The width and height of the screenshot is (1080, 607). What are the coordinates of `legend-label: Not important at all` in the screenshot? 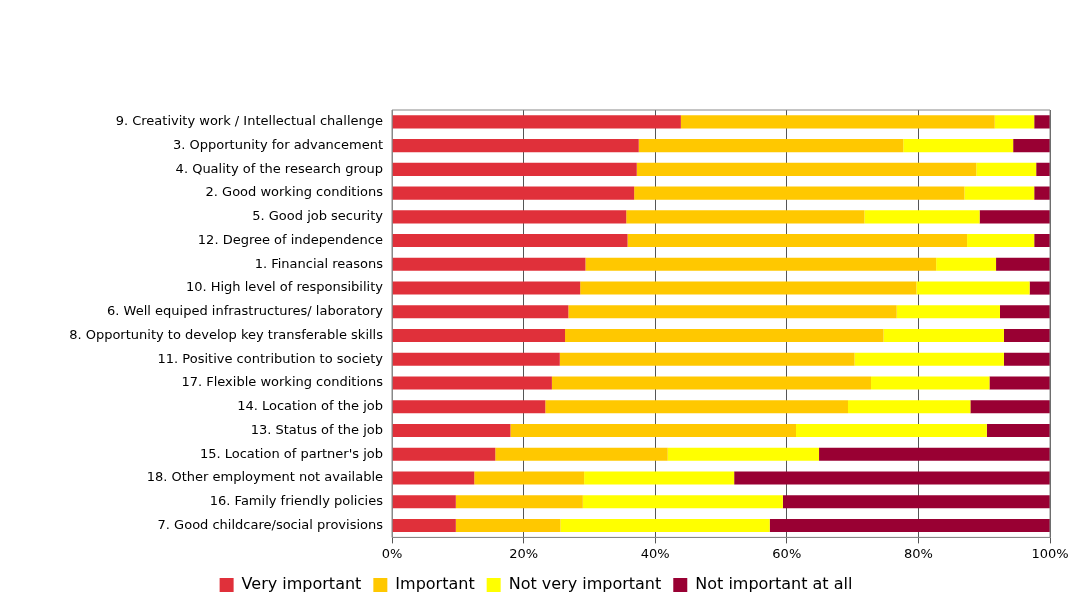 It's located at (774, 584).